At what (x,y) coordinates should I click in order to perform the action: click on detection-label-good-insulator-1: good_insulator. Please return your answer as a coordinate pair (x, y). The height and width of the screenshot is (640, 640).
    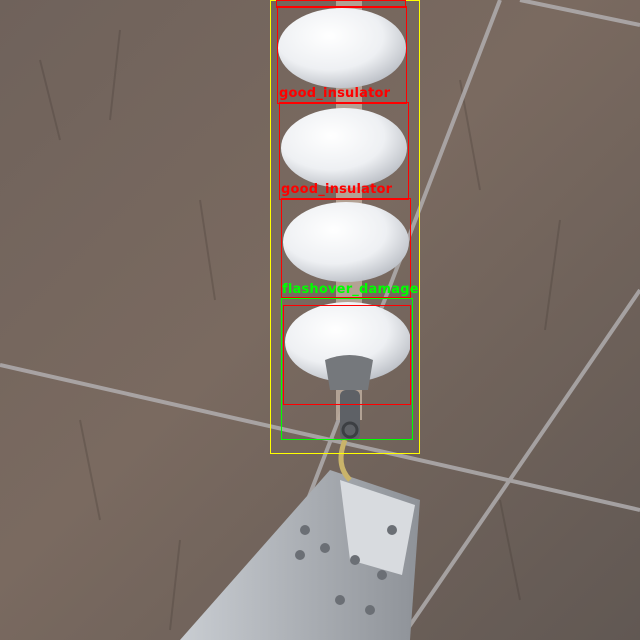
    Looking at the image, I should click on (335, 93).